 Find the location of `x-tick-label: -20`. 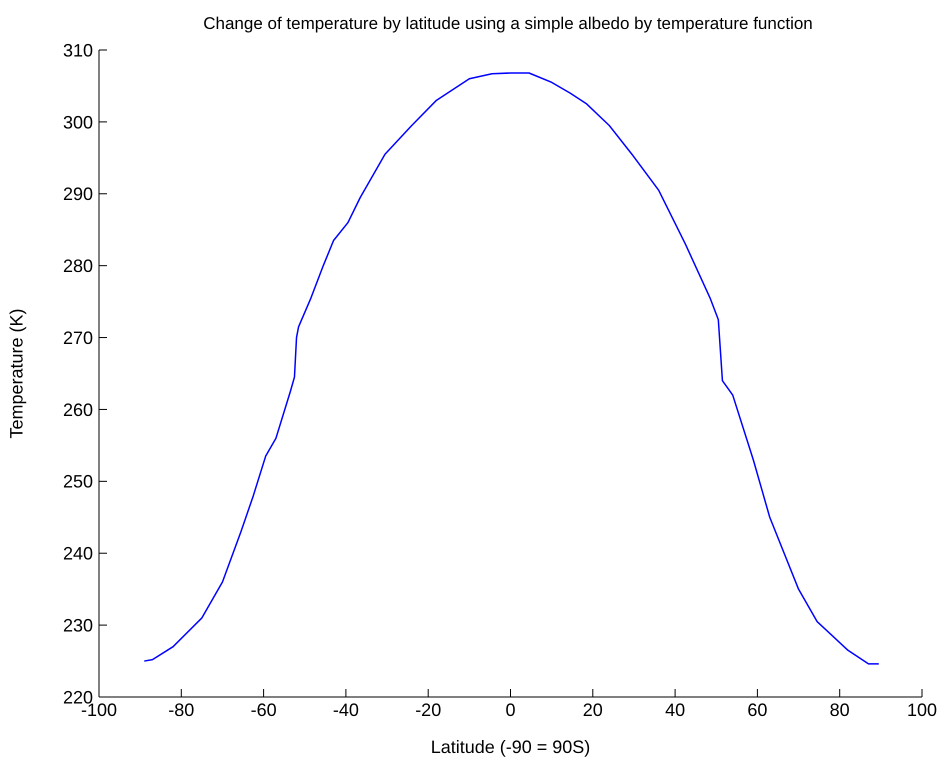

x-tick-label: -20 is located at coordinates (428, 710).